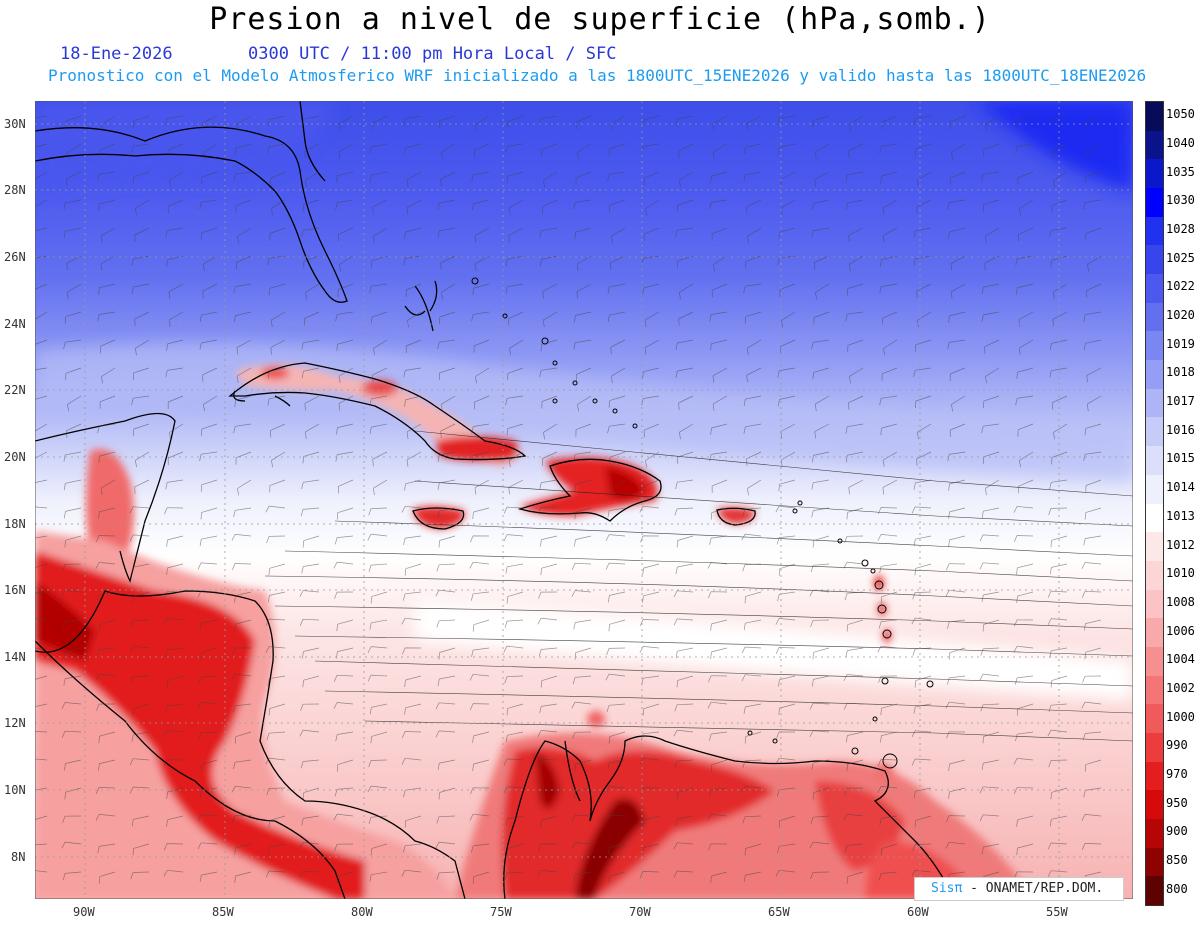 Image resolution: width=1200 pixels, height=927 pixels. Describe the element at coordinates (15, 457) in the screenshot. I see `lat-label-20n: 20N` at that location.